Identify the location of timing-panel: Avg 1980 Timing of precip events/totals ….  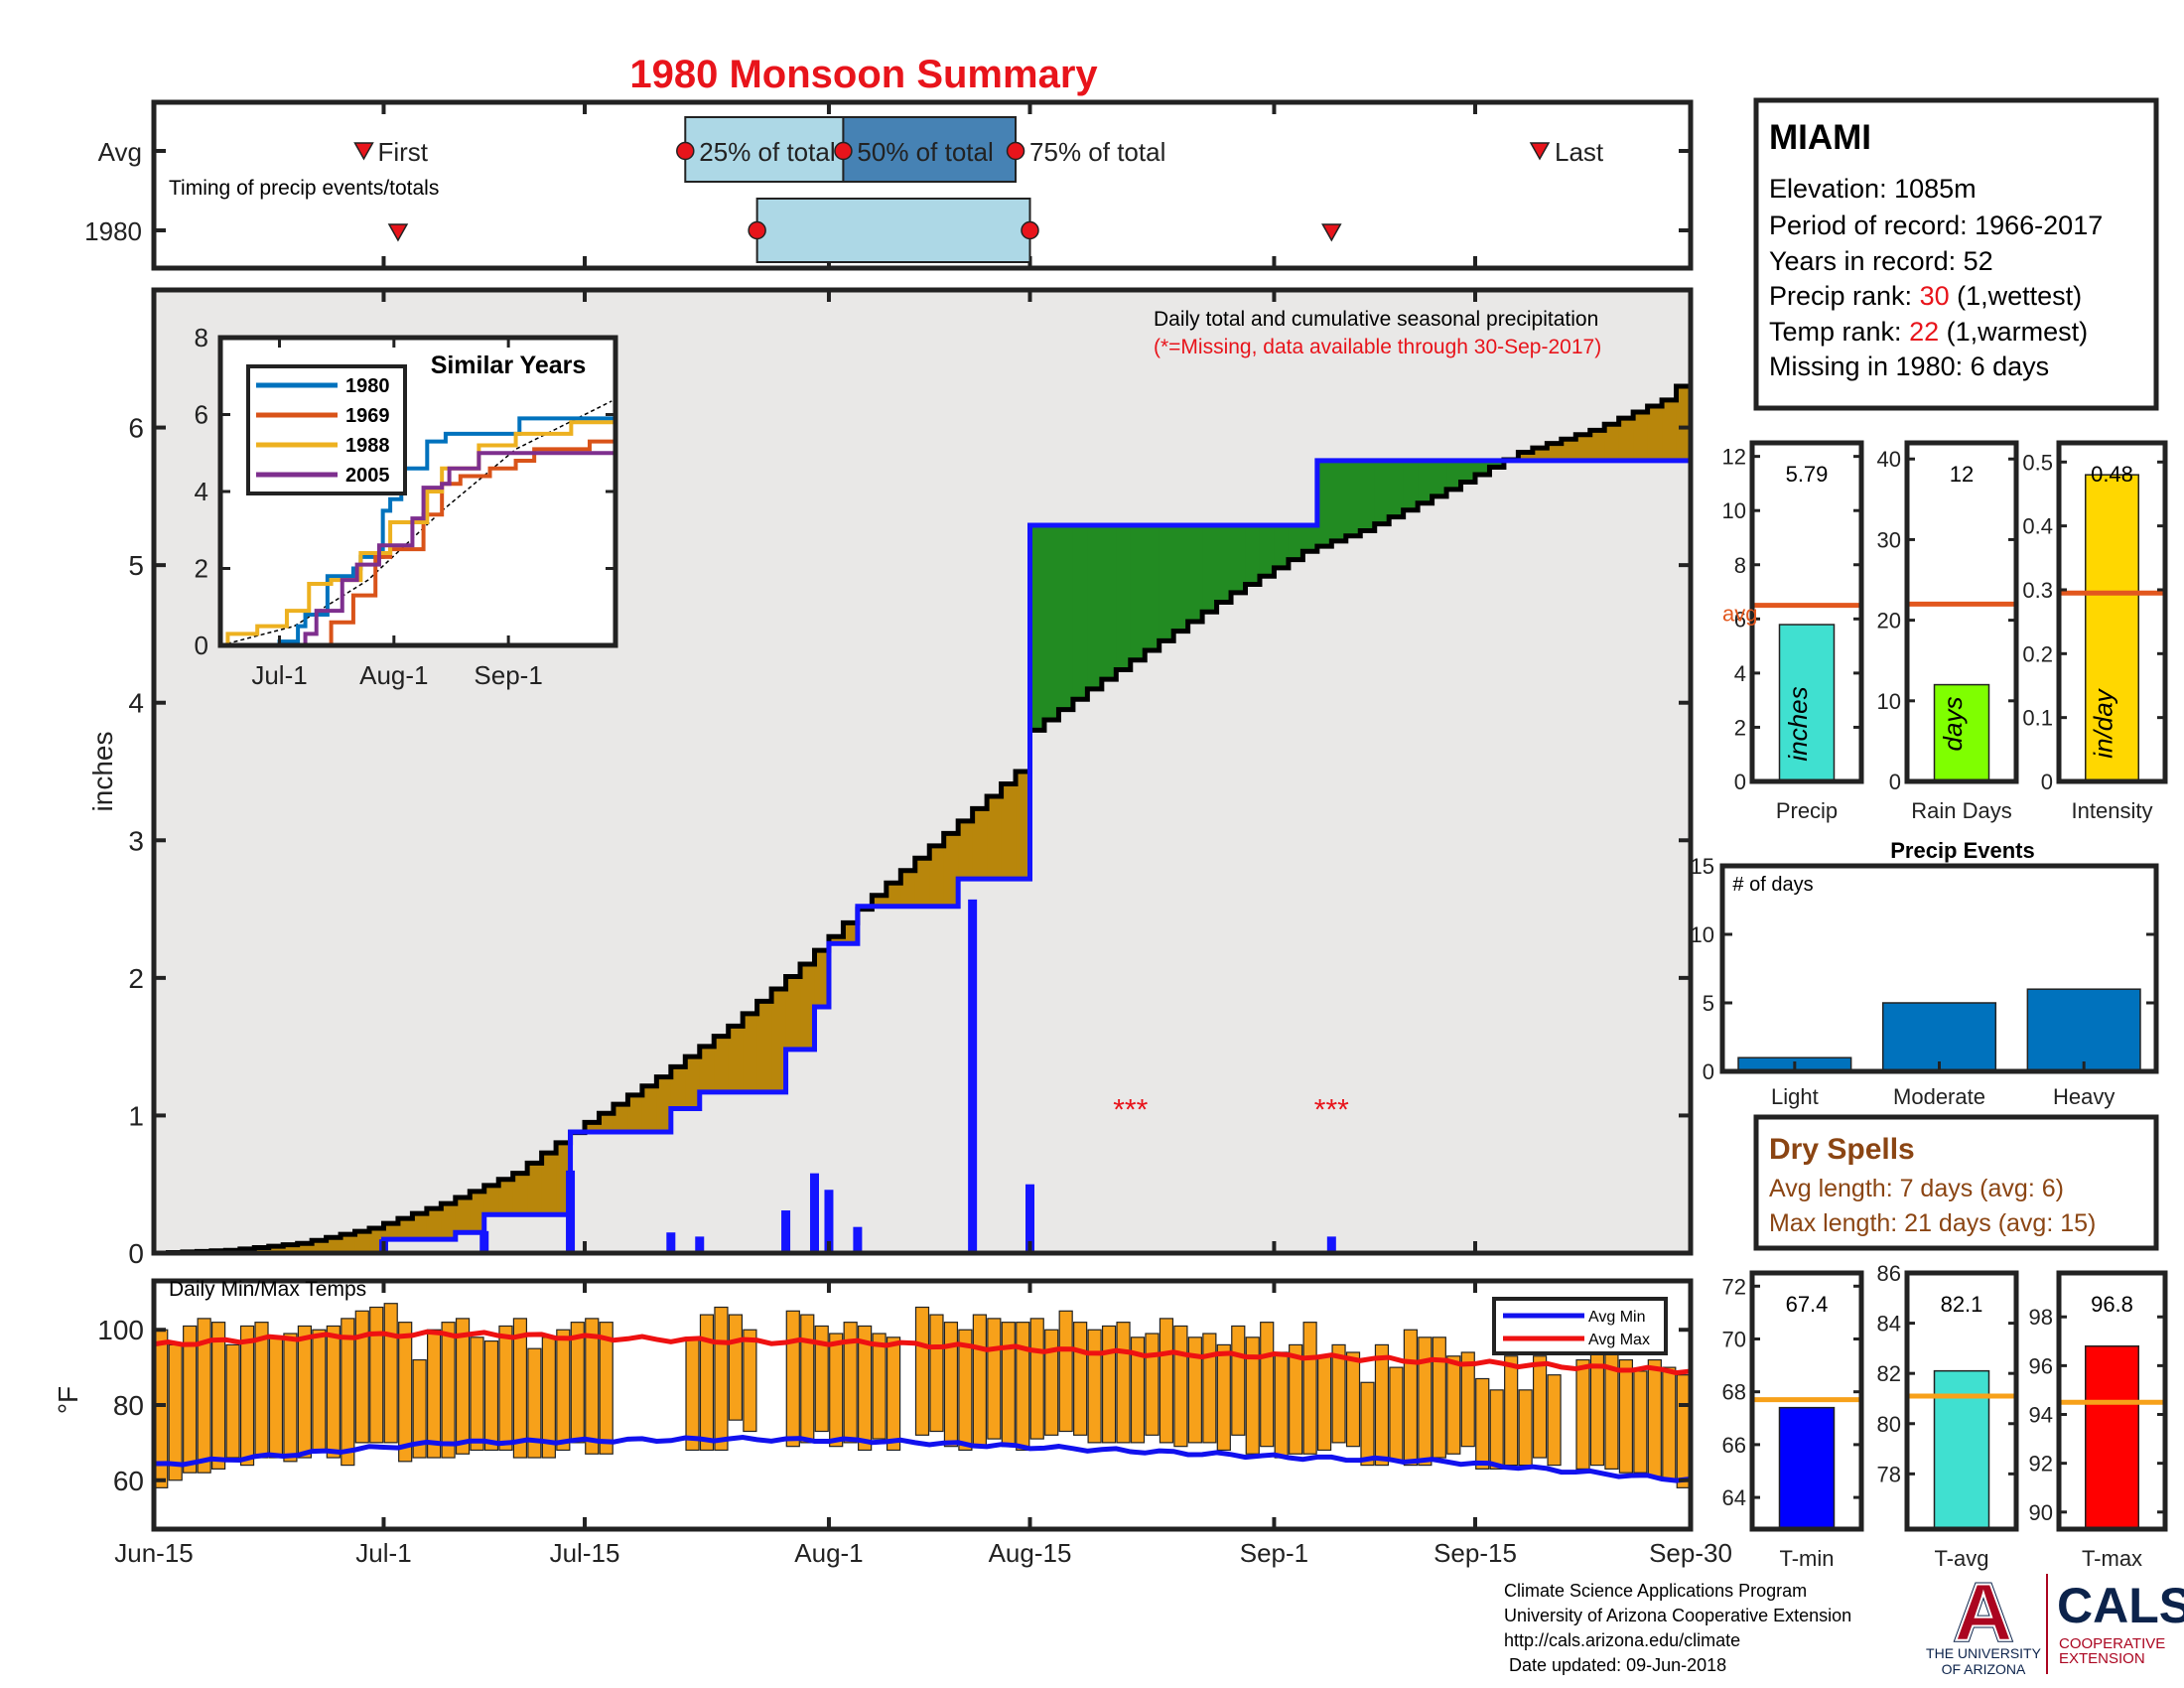
(889, 185).